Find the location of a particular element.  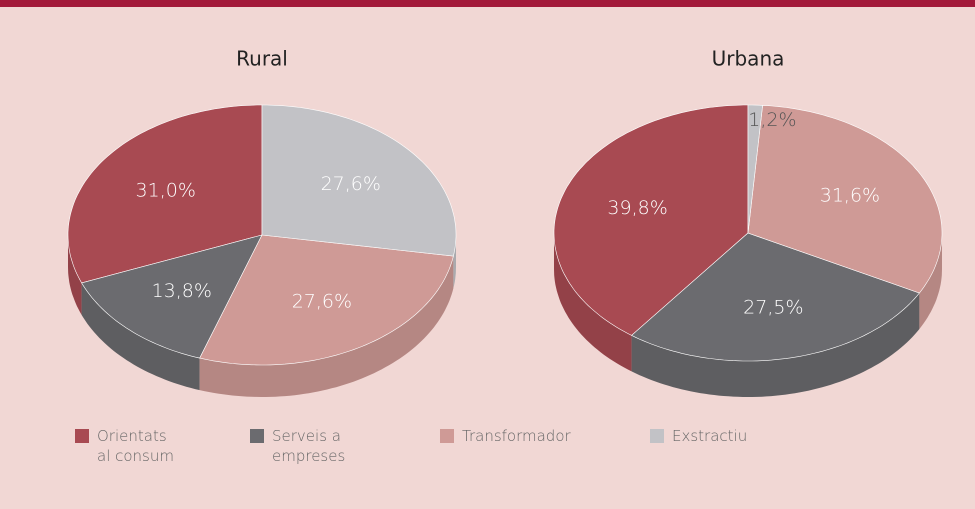

legend-item: Orientats al consum is located at coordinates (125, 446).